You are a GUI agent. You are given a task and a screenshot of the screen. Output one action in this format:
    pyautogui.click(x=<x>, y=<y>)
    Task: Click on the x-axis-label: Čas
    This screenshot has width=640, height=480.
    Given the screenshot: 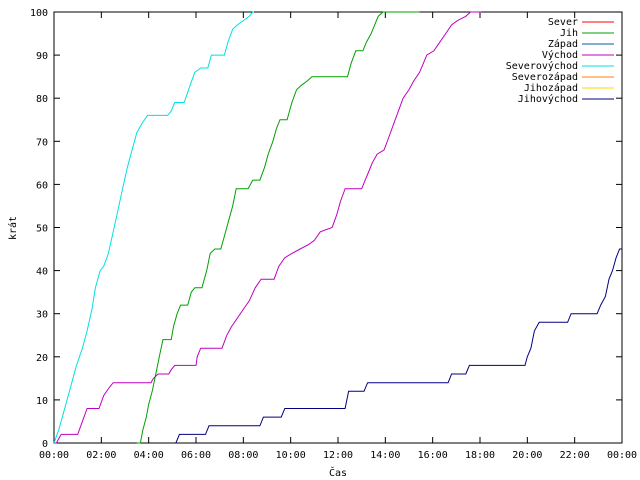 What is the action you would take?
    pyautogui.click(x=338, y=472)
    